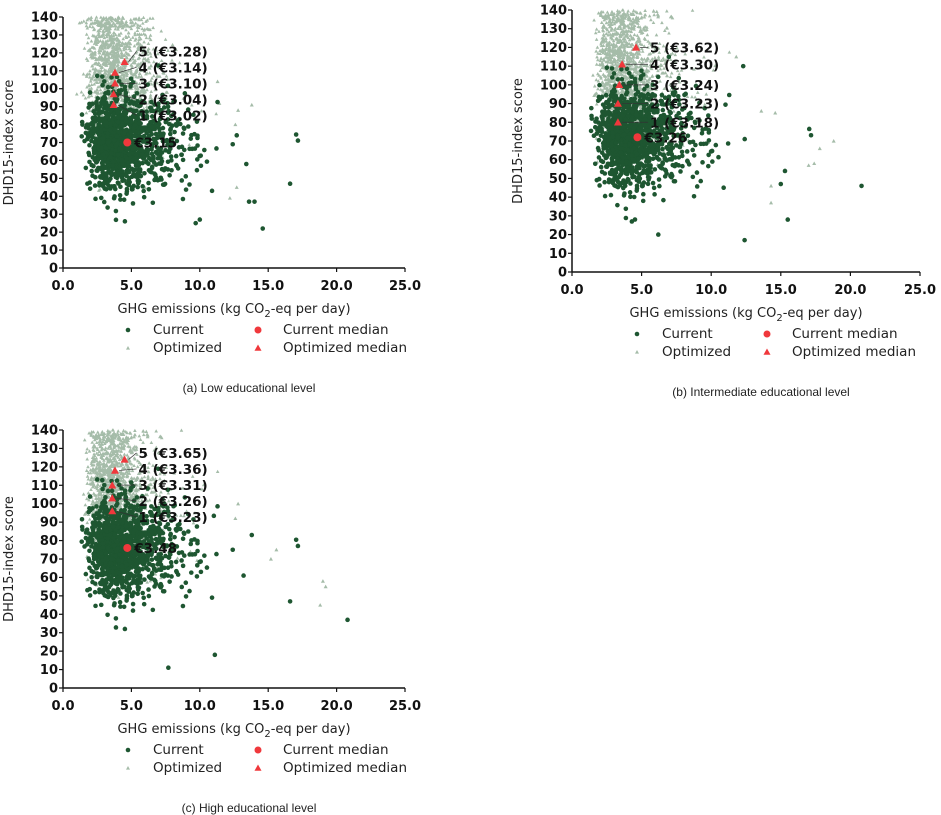 This screenshot has height=815, width=941. I want to click on current-points, so click(190, 147).